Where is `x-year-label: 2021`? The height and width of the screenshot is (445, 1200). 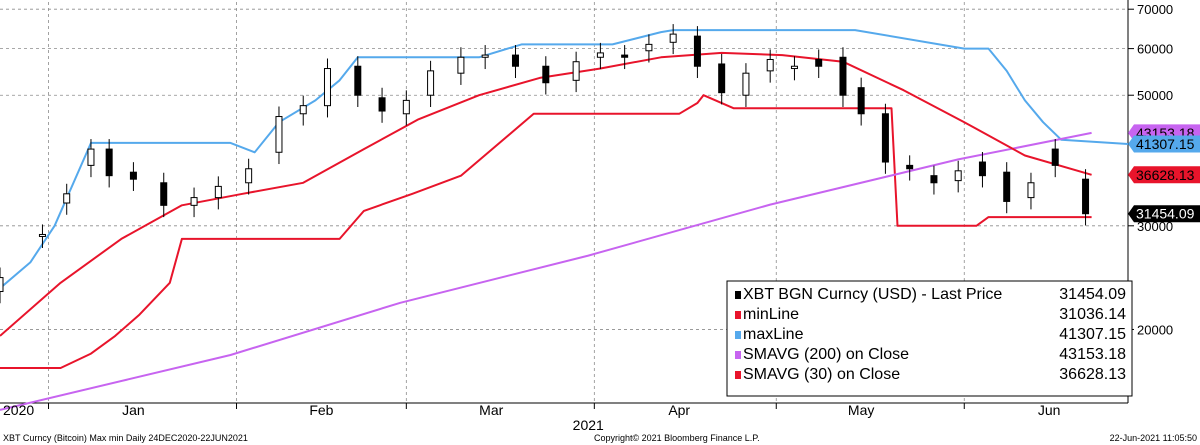
x-year-label: 2021 is located at coordinates (588, 425).